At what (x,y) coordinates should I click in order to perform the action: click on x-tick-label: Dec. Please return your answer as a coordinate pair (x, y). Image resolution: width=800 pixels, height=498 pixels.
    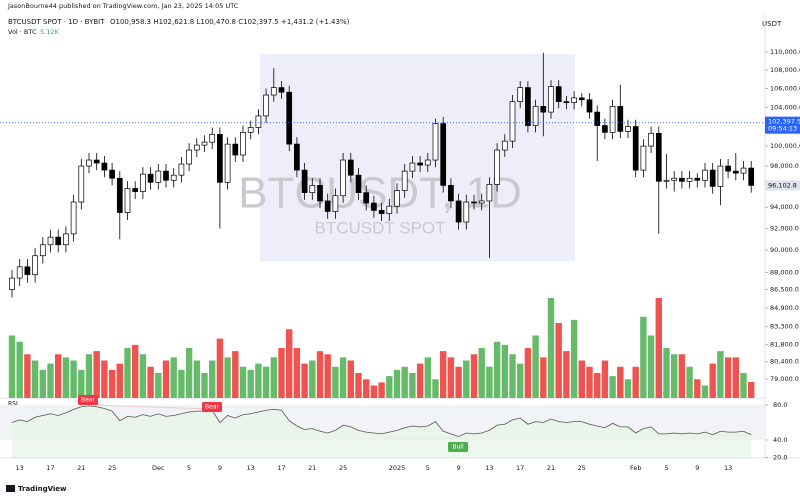
    Looking at the image, I should click on (158, 468).